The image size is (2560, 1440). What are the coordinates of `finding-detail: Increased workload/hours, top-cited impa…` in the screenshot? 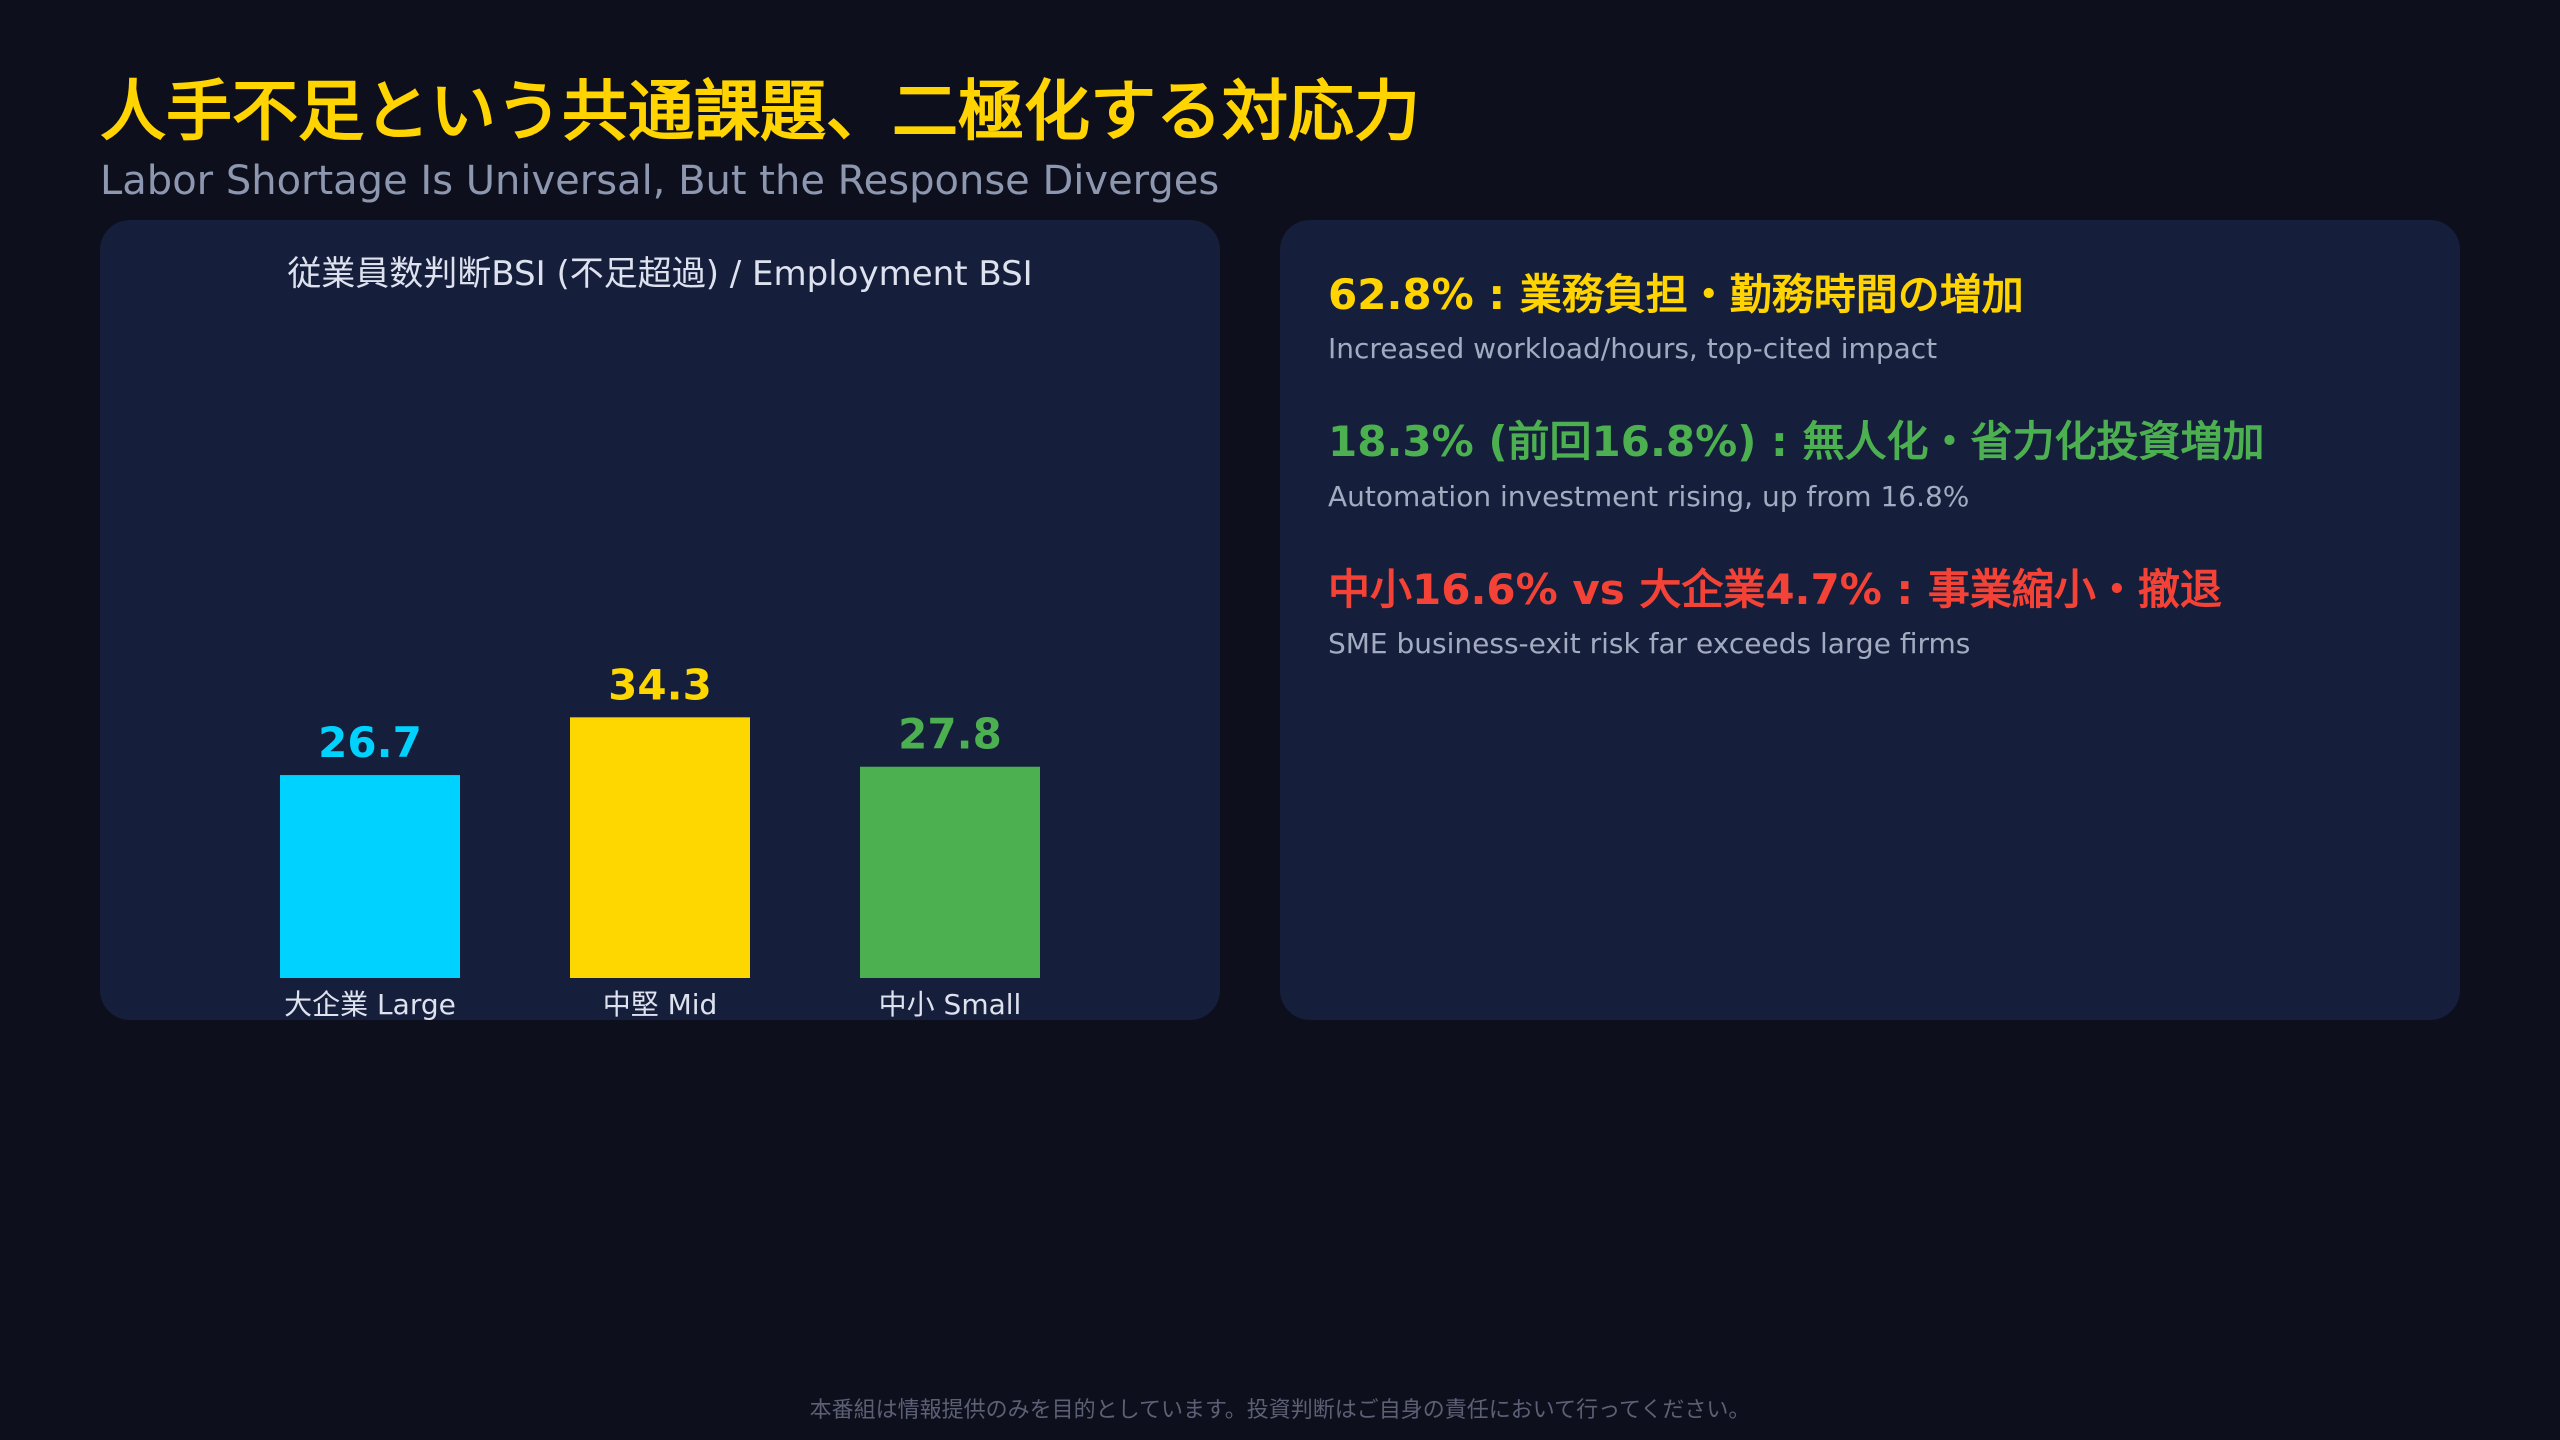 It's located at (1633, 349).